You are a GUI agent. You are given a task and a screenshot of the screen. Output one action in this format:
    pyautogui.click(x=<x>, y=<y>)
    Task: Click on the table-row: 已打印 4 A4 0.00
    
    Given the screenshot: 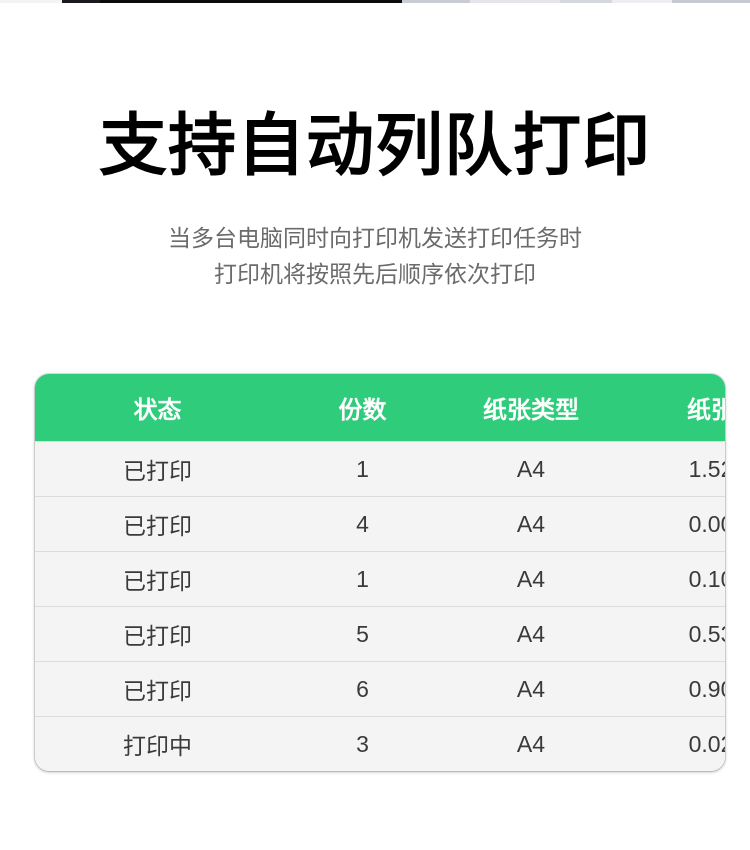 What is the action you would take?
    pyautogui.click(x=380, y=523)
    